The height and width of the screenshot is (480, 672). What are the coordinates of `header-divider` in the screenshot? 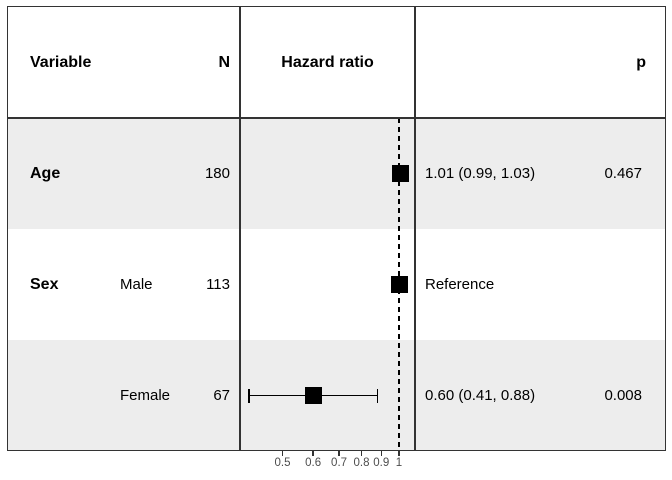 It's located at (336, 118).